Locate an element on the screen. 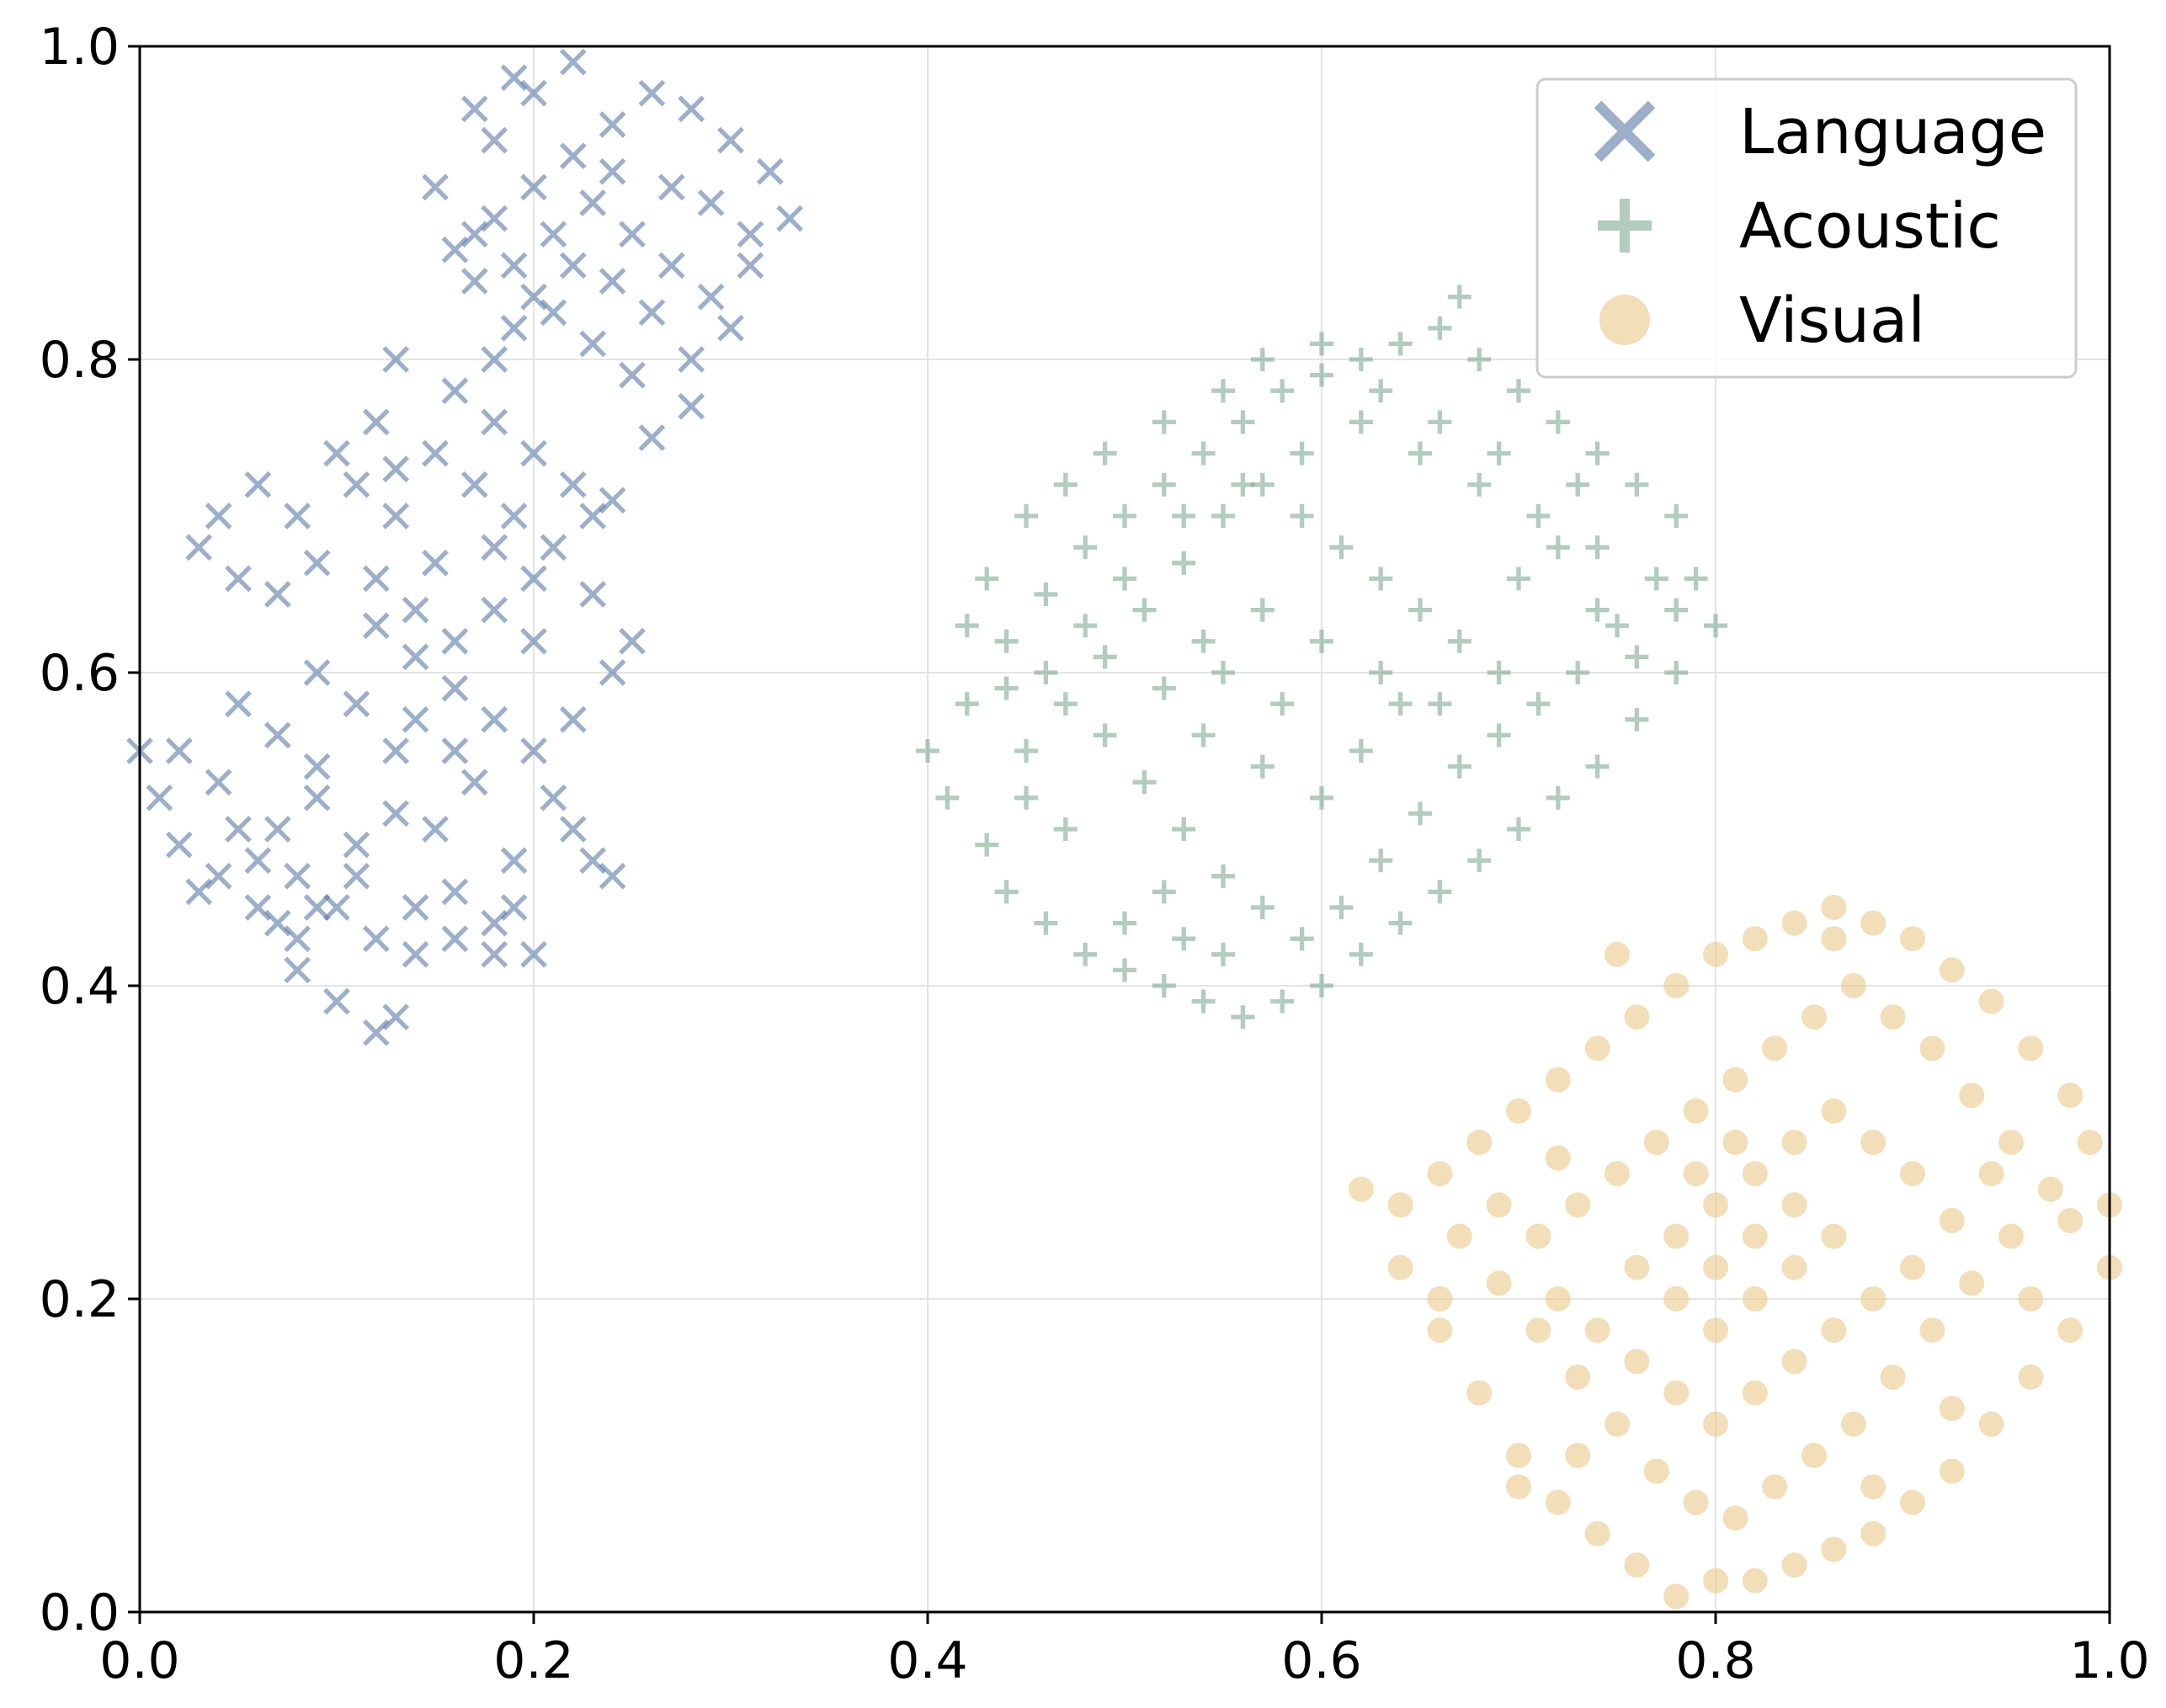 The height and width of the screenshot is (1708, 2166). x-tick-label: 0.6 is located at coordinates (1321, 1660).